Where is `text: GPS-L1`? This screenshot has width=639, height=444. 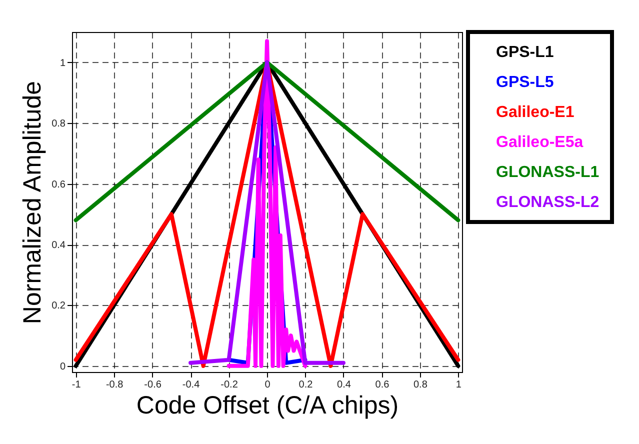 text: GPS-L1 is located at coordinates (525, 52).